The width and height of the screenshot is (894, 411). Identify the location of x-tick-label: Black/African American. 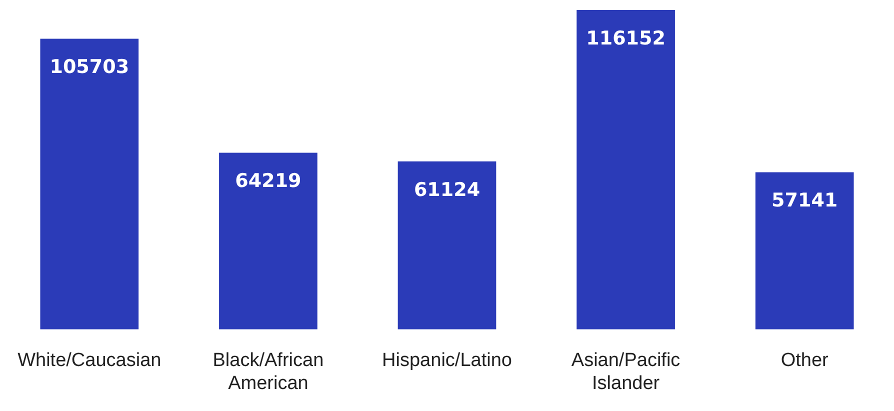
(268, 372).